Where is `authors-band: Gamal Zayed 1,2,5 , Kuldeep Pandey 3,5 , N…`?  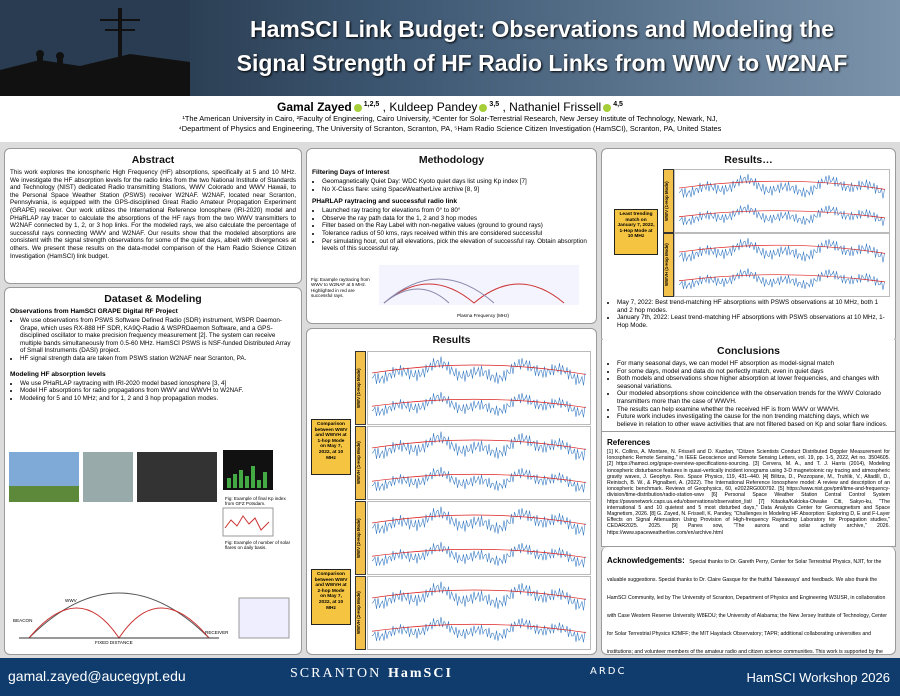
authors-band: Gamal Zayed 1,2,5 , Kuldeep Pandey 3,5 , N… is located at coordinates (450, 119).